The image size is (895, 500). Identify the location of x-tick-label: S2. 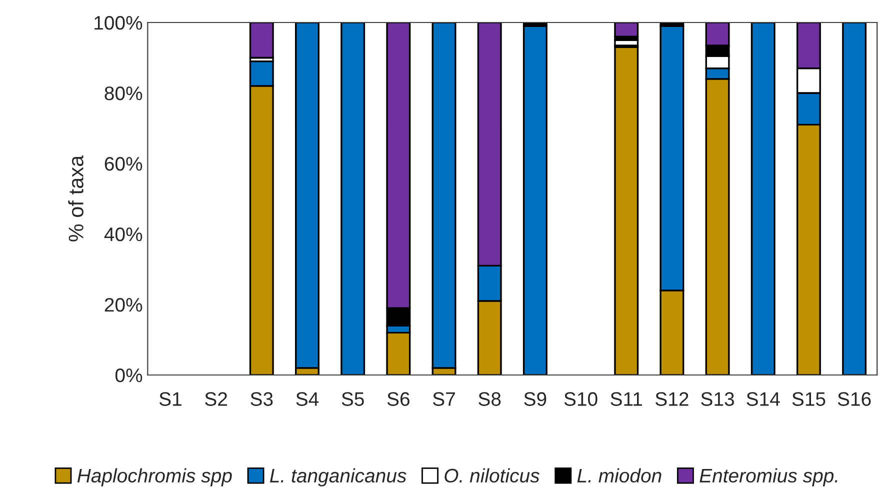
(216, 399).